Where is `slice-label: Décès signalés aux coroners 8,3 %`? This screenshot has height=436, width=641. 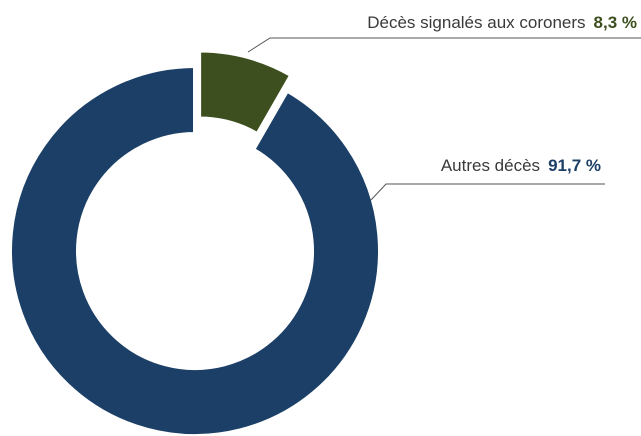
slice-label: Décès signalés aux coroners 8,3 % is located at coordinates (502, 22).